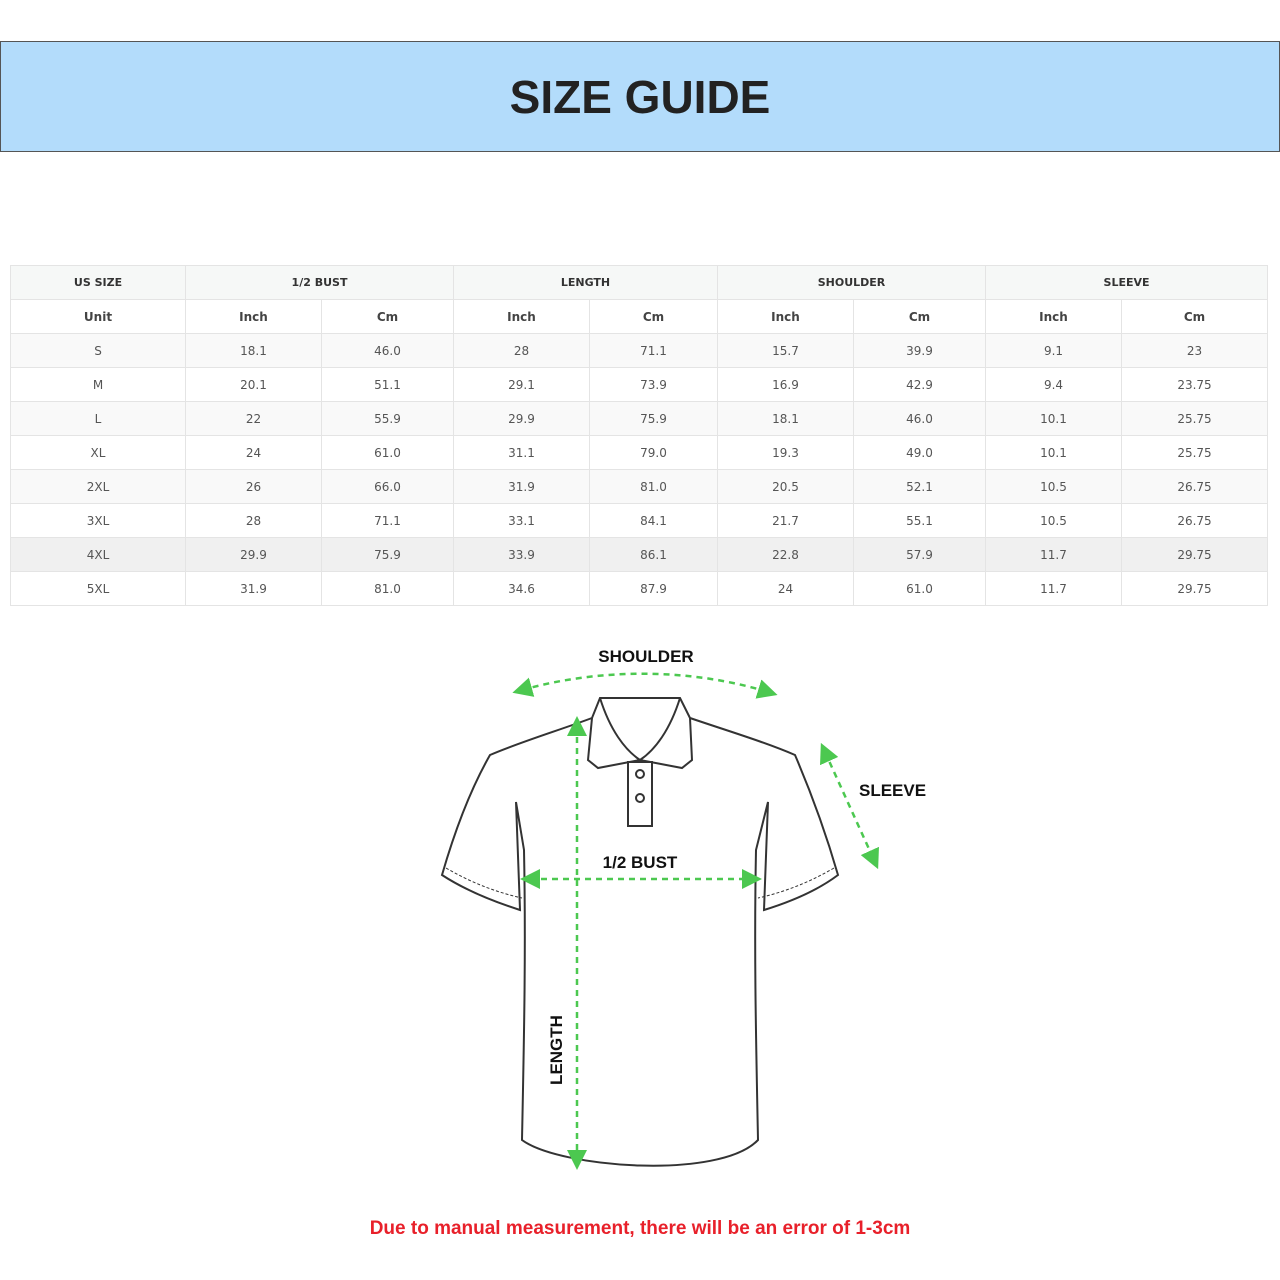 The image size is (1280, 1280). I want to click on size-cell: M, so click(98, 384).